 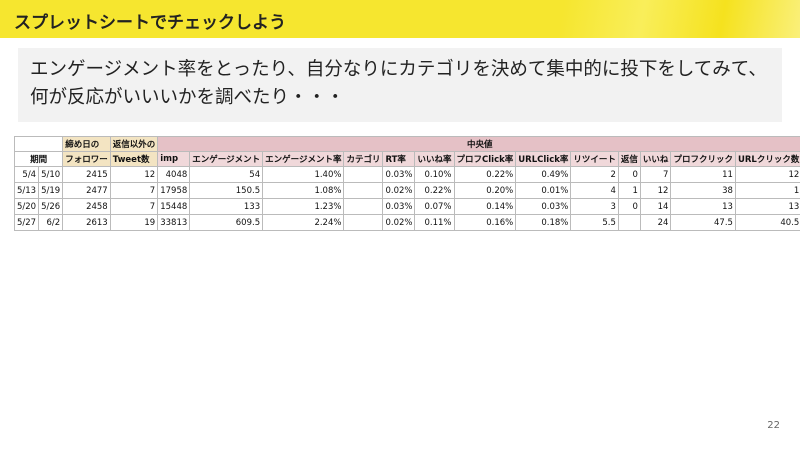 What do you see at coordinates (226, 190) in the screenshot?
I see `cell: 150.5` at bounding box center [226, 190].